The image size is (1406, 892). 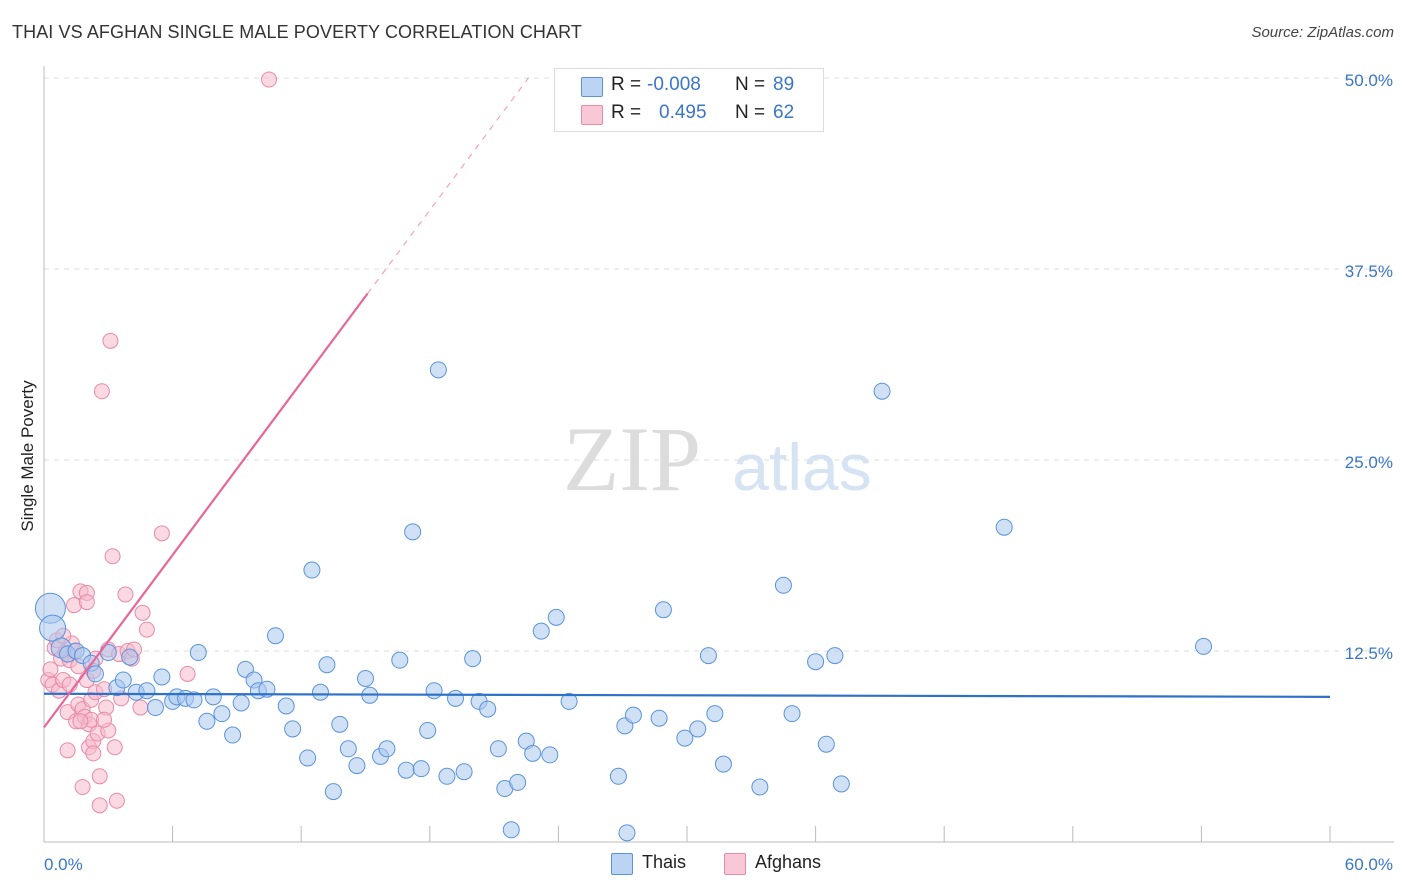 I want to click on thais-r-value: -0.008, so click(x=674, y=84).